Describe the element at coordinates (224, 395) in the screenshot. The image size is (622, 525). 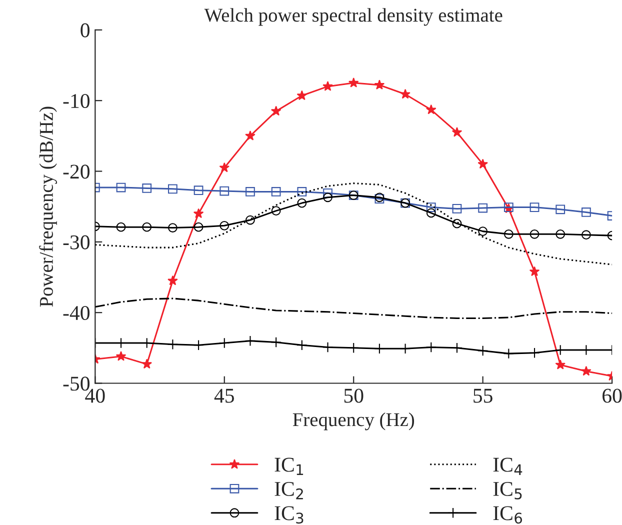
I see `x-tick-label: 45` at that location.